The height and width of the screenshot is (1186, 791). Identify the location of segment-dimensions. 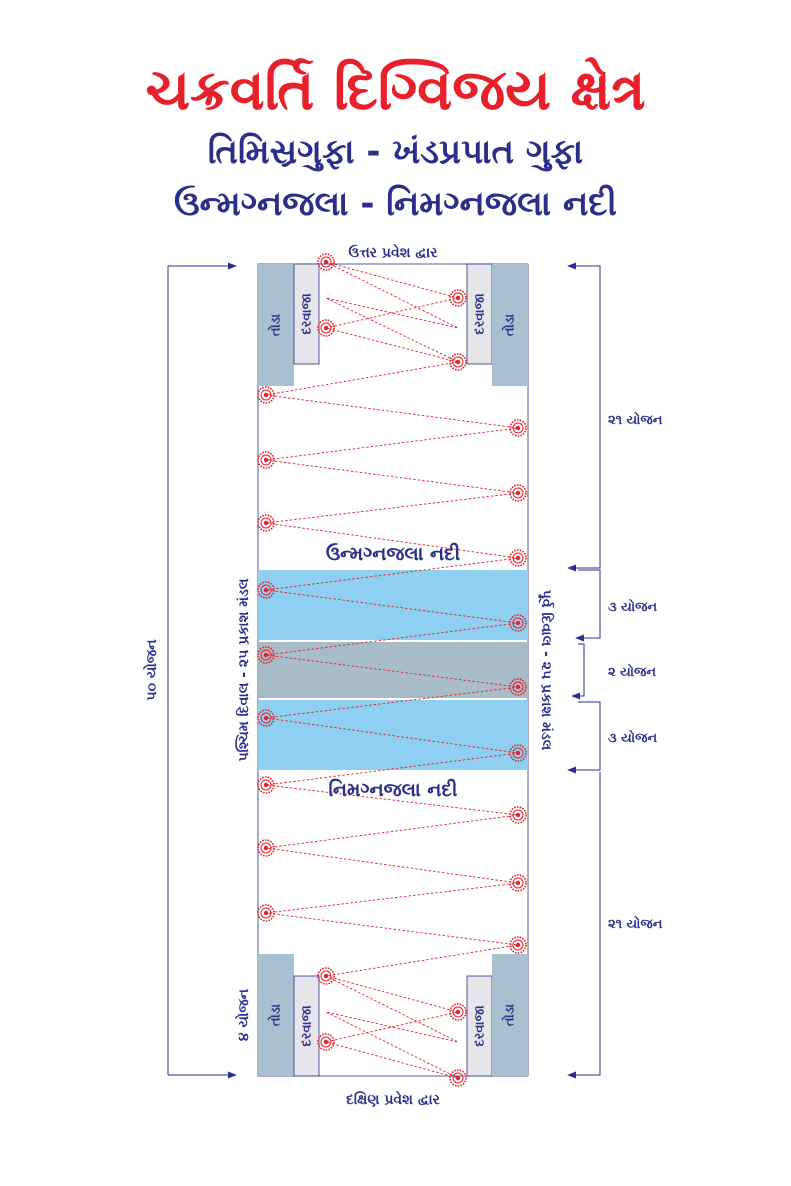
(584, 670).